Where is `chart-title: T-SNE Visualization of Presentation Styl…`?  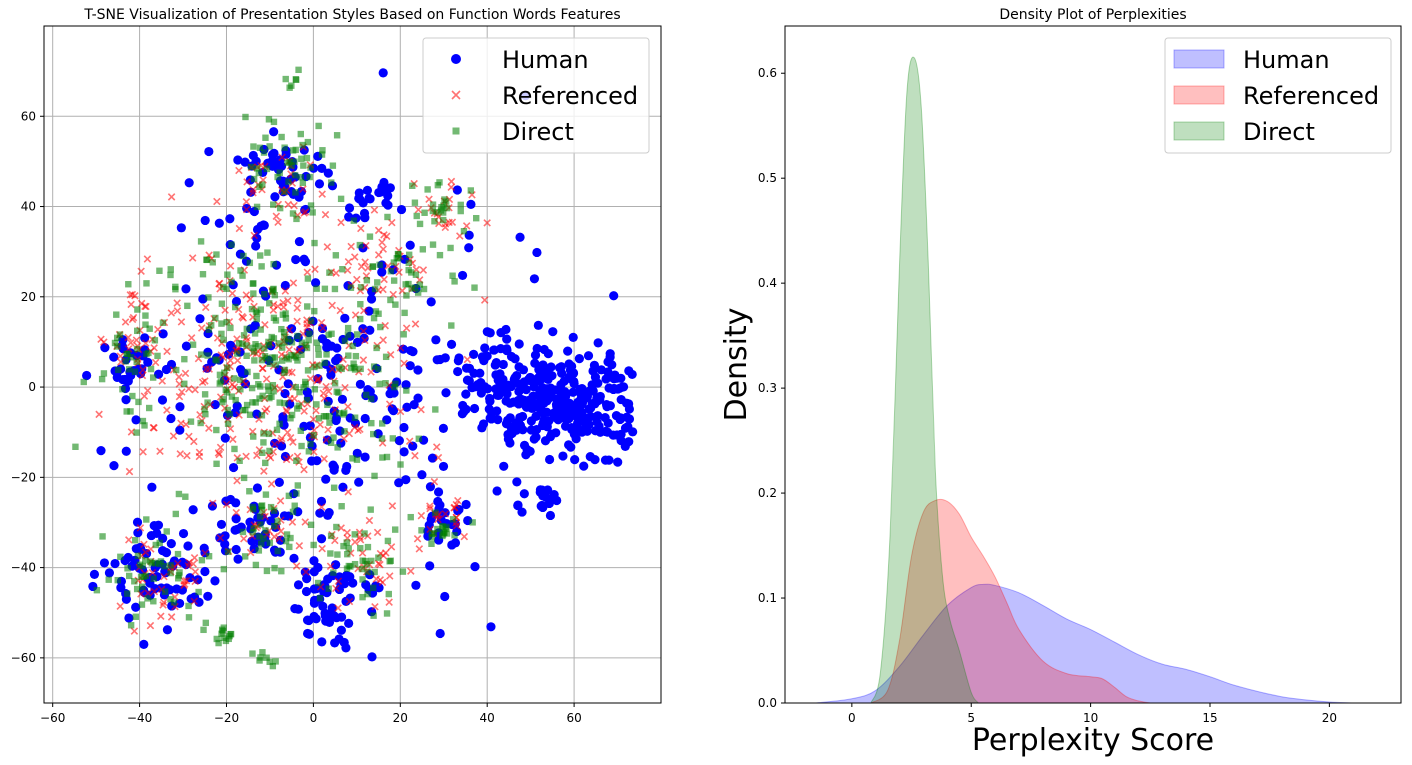 chart-title: T-SNE Visualization of Presentation Styl… is located at coordinates (351, 15).